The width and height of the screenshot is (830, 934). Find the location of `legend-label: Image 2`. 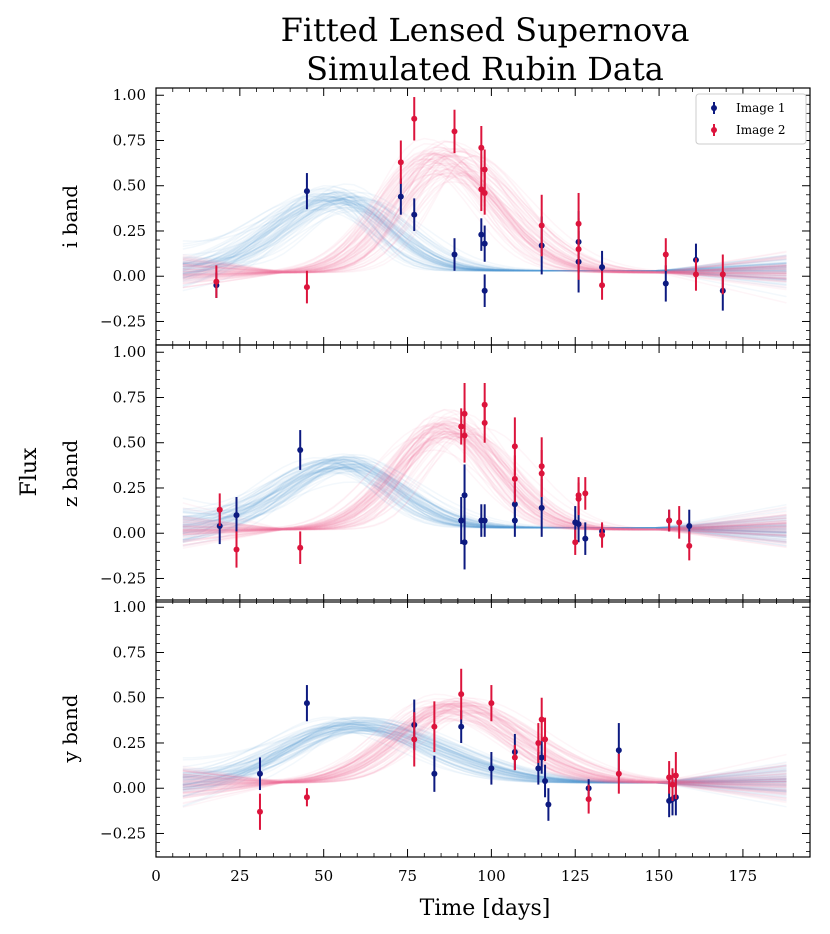

legend-label: Image 2 is located at coordinates (761, 130).